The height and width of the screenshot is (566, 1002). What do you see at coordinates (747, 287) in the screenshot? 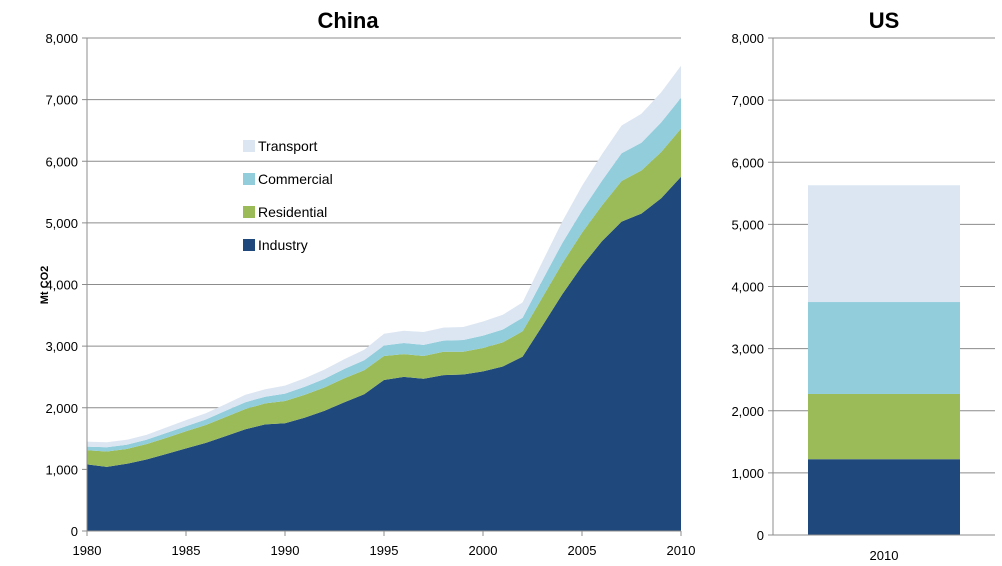
I see `us-y-tick-label-4: 4,000` at bounding box center [747, 287].